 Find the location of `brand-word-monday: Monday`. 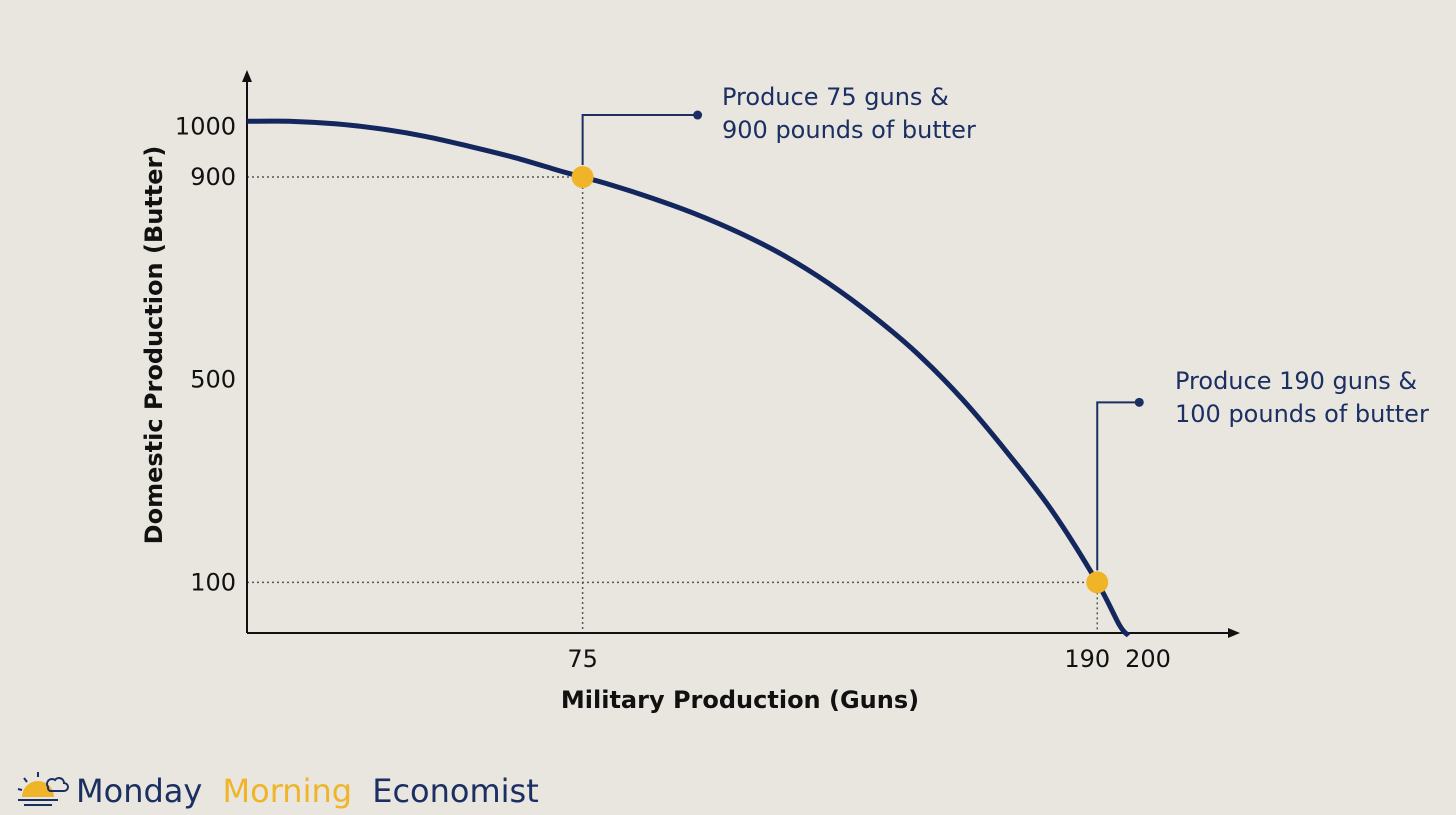

brand-word-monday: Monday is located at coordinates (139, 791).